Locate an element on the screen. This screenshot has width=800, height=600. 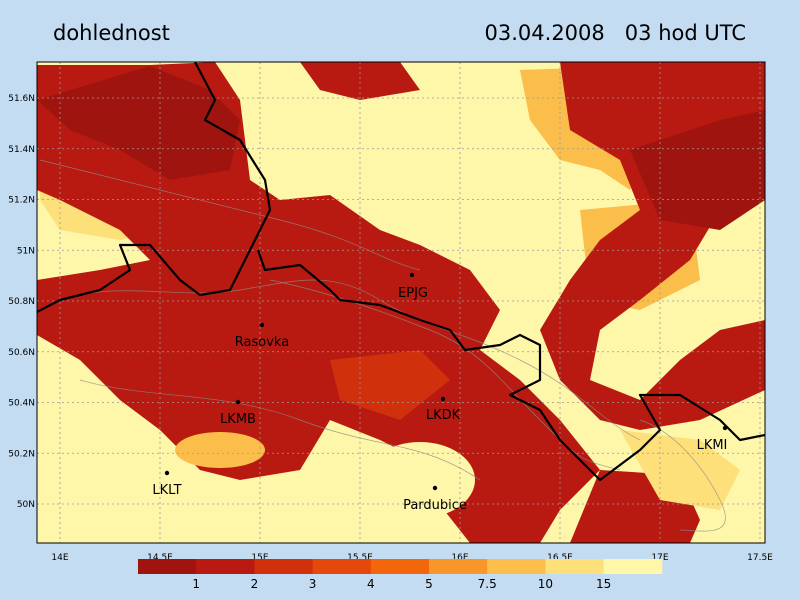
lon-tick-label: 17.5E is located at coordinates (760, 558).